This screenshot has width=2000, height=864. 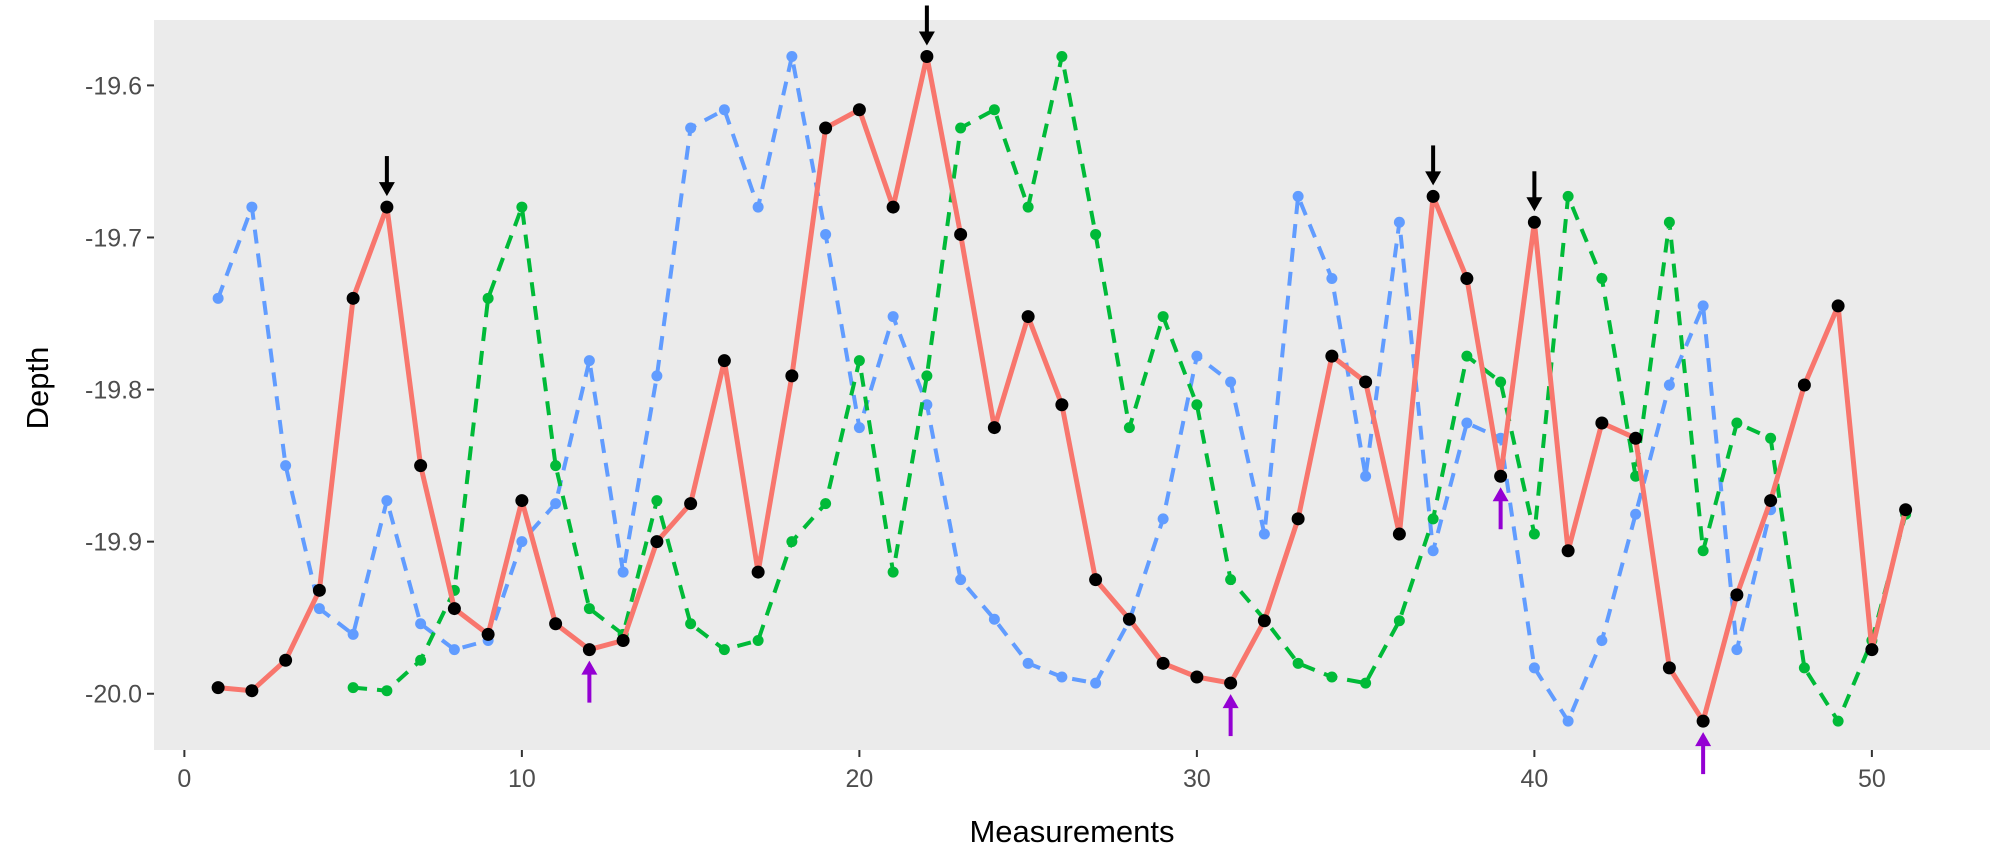 I want to click on x-tick-label: 20, so click(x=859, y=779).